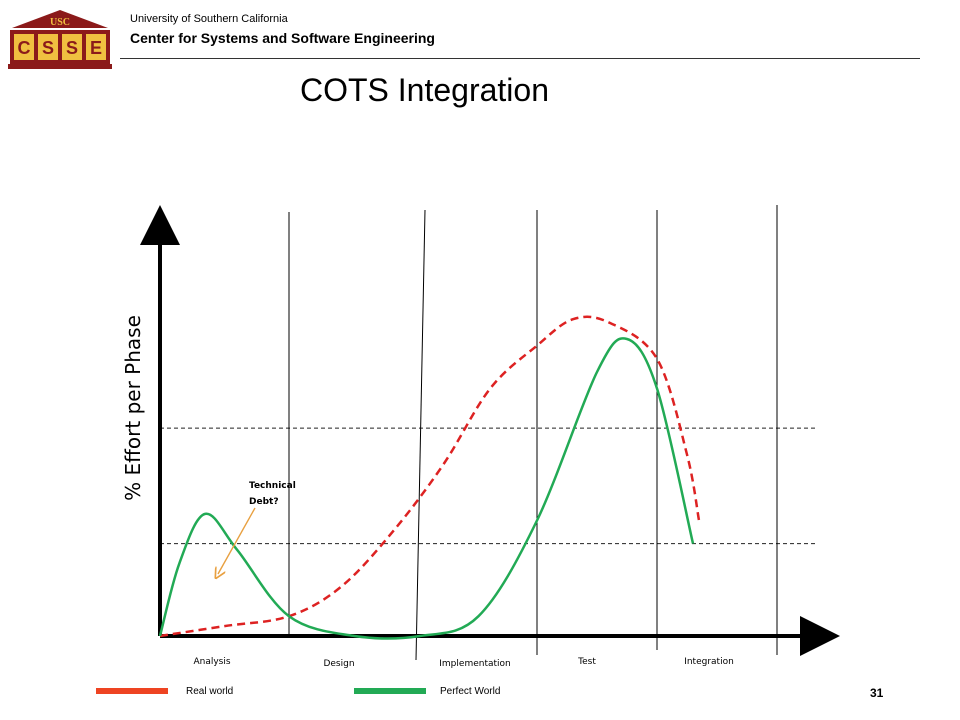 The height and width of the screenshot is (720, 960). Describe the element at coordinates (877, 693) in the screenshot. I see `page-number: 31` at that location.